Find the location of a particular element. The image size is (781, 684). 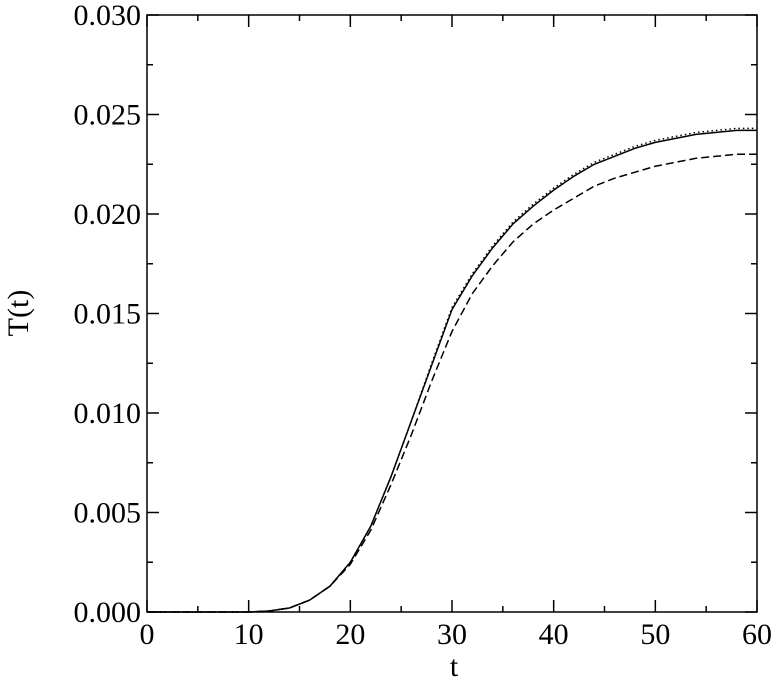

y-tick-label: 0.005 is located at coordinates (108, 513).